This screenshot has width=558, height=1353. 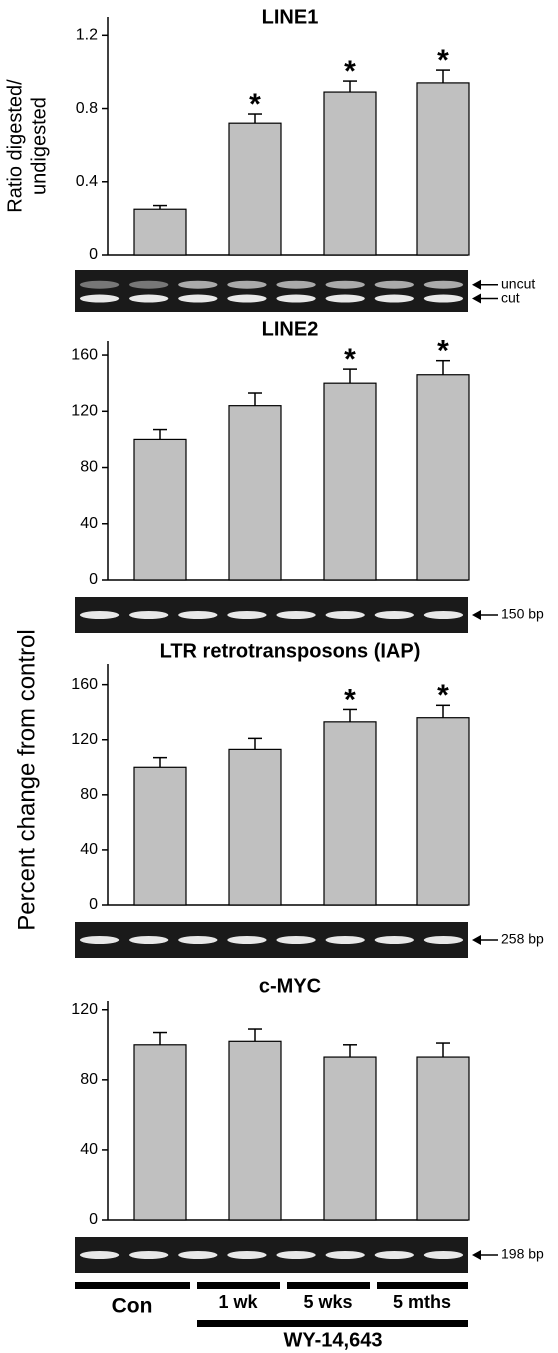 What do you see at coordinates (510, 297) in the screenshot?
I see `gel-label: cut` at bounding box center [510, 297].